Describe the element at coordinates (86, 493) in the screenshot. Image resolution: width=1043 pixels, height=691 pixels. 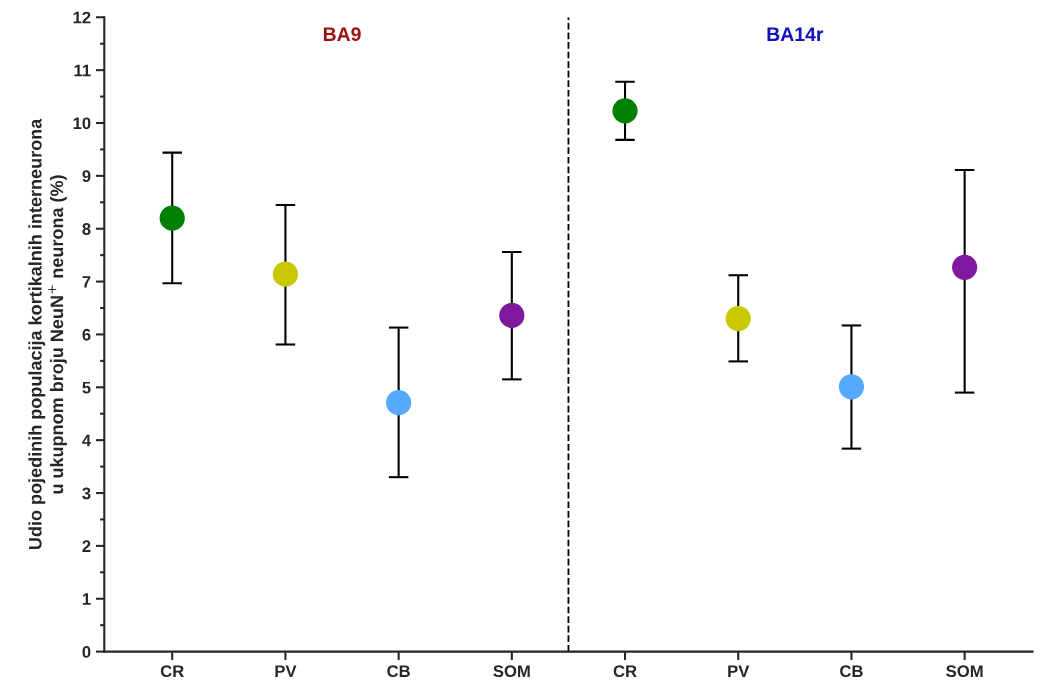
I see `y-tick-label: 3` at that location.